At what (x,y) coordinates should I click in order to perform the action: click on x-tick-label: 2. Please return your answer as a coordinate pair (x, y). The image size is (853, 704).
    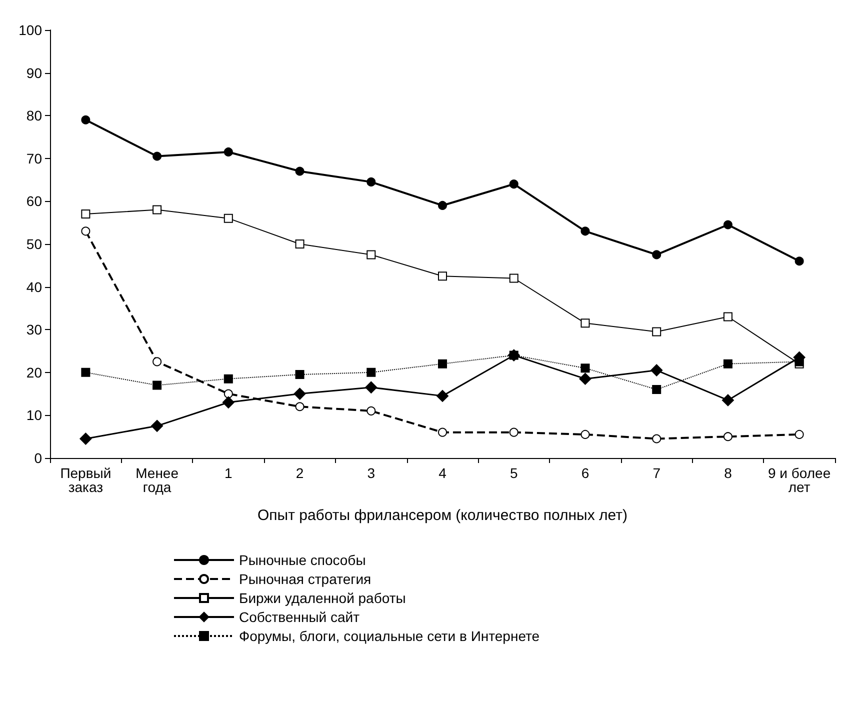
    Looking at the image, I should click on (300, 473).